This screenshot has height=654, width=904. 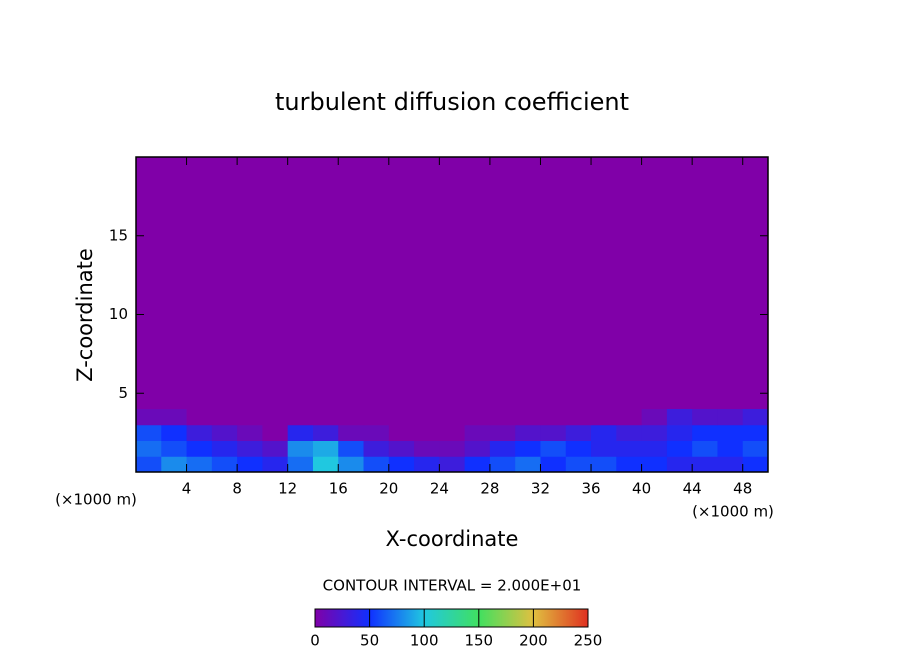 I want to click on x-tick-label: 32, so click(x=540, y=489).